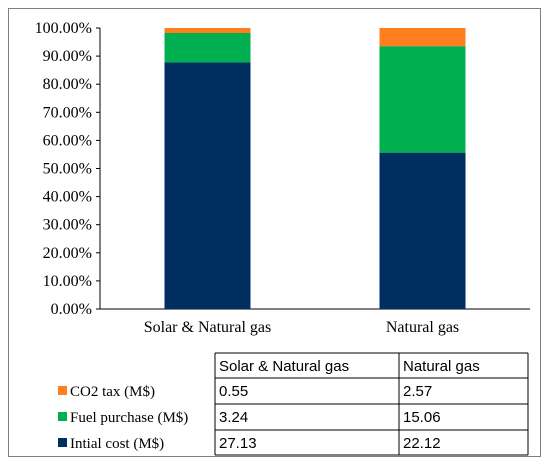 The height and width of the screenshot is (466, 550). What do you see at coordinates (238, 443) in the screenshot?
I see `table-cell: 27.13` at bounding box center [238, 443].